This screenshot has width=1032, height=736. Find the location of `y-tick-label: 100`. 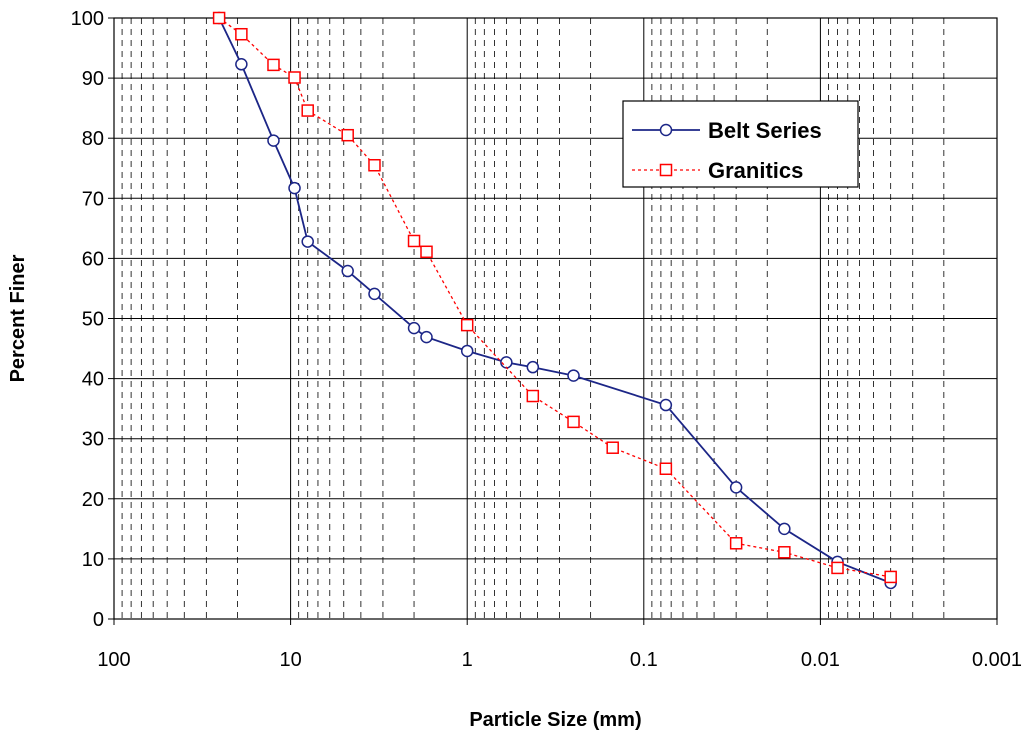

y-tick-label: 100 is located at coordinates (87, 19).